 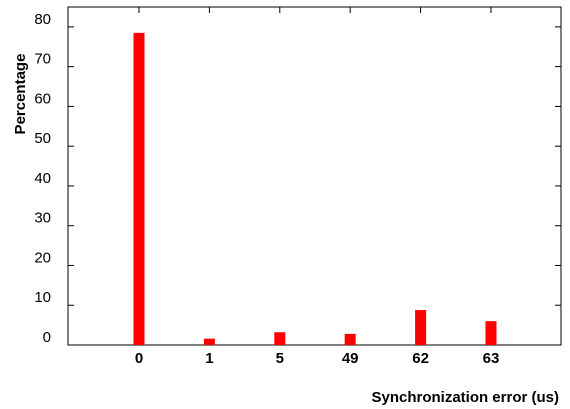 I want to click on y-tick-label: 0, so click(x=47, y=337).